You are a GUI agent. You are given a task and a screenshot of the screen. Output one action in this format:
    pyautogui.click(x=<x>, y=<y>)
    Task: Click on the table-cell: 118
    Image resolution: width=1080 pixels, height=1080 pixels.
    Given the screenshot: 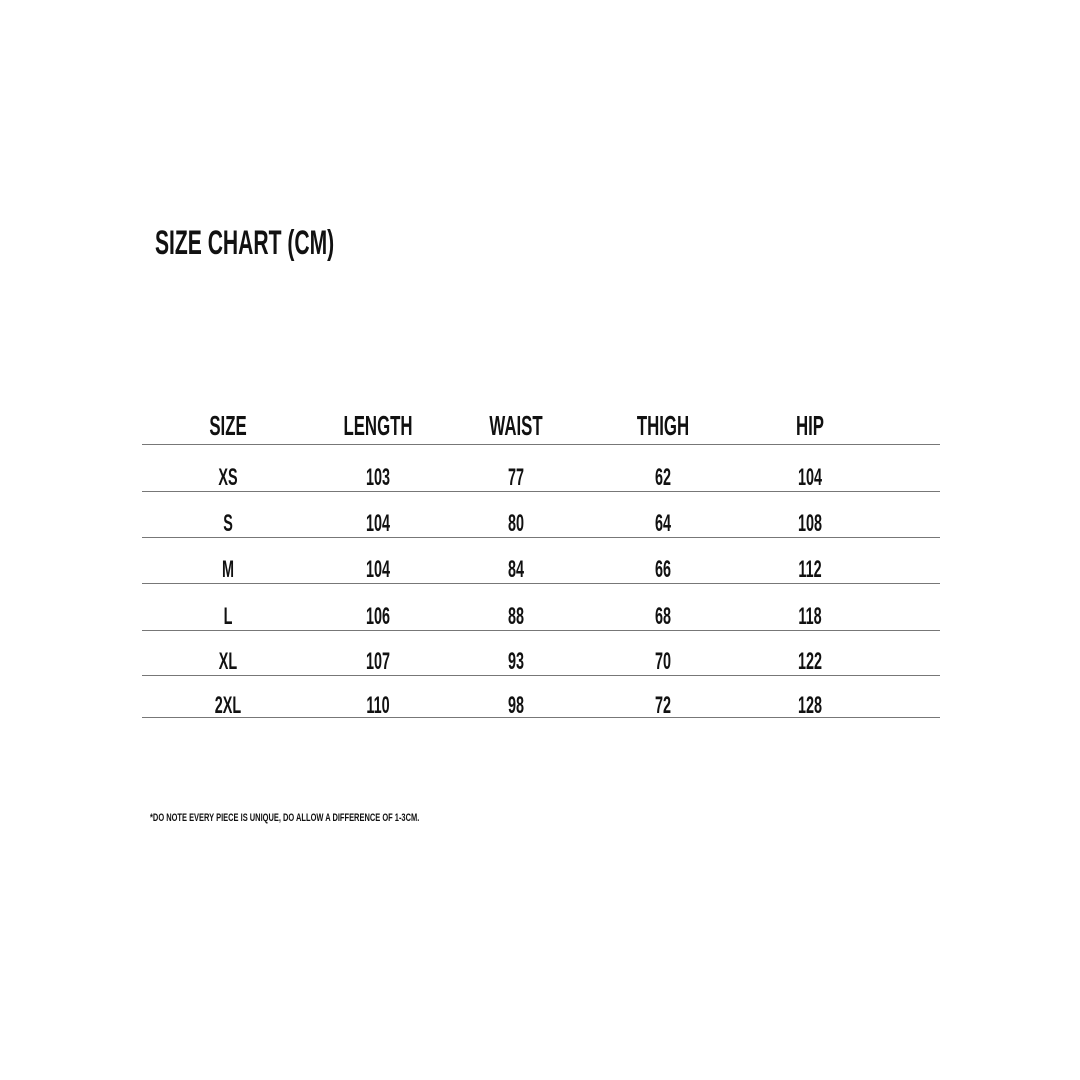 What is the action you would take?
    pyautogui.click(x=810, y=616)
    